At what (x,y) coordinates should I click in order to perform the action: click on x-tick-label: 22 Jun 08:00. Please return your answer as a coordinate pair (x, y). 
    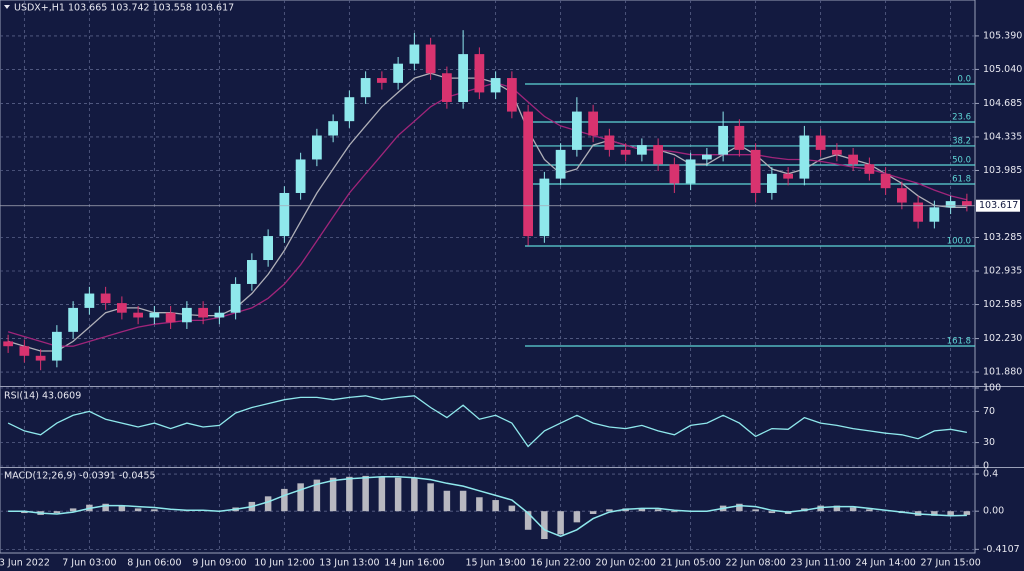
    Looking at the image, I should click on (755, 563).